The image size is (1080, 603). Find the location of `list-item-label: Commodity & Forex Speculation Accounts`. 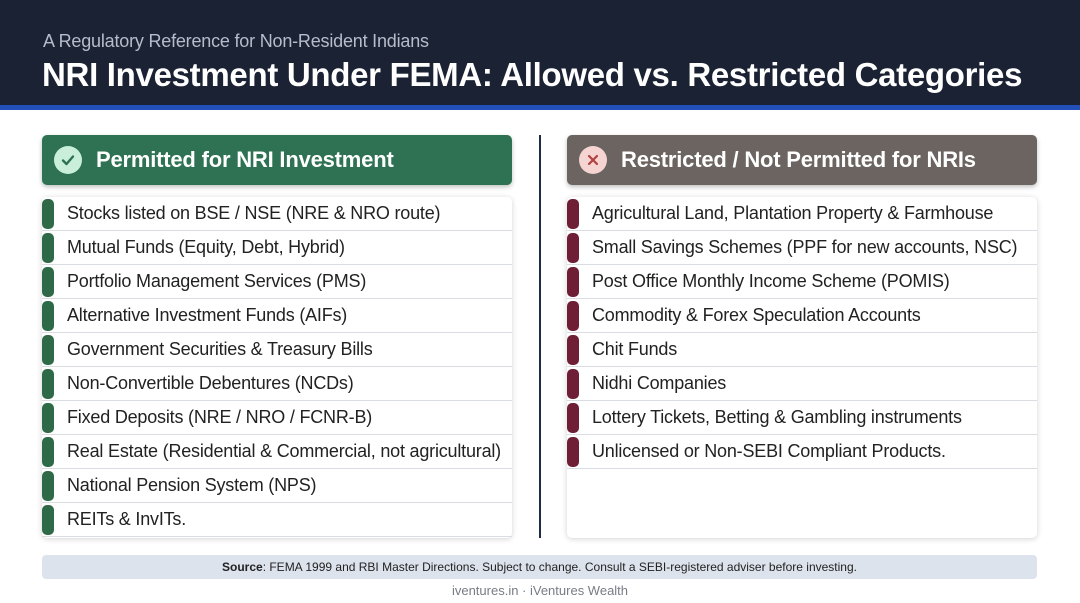

list-item-label: Commodity & Forex Speculation Accounts is located at coordinates (756, 315).